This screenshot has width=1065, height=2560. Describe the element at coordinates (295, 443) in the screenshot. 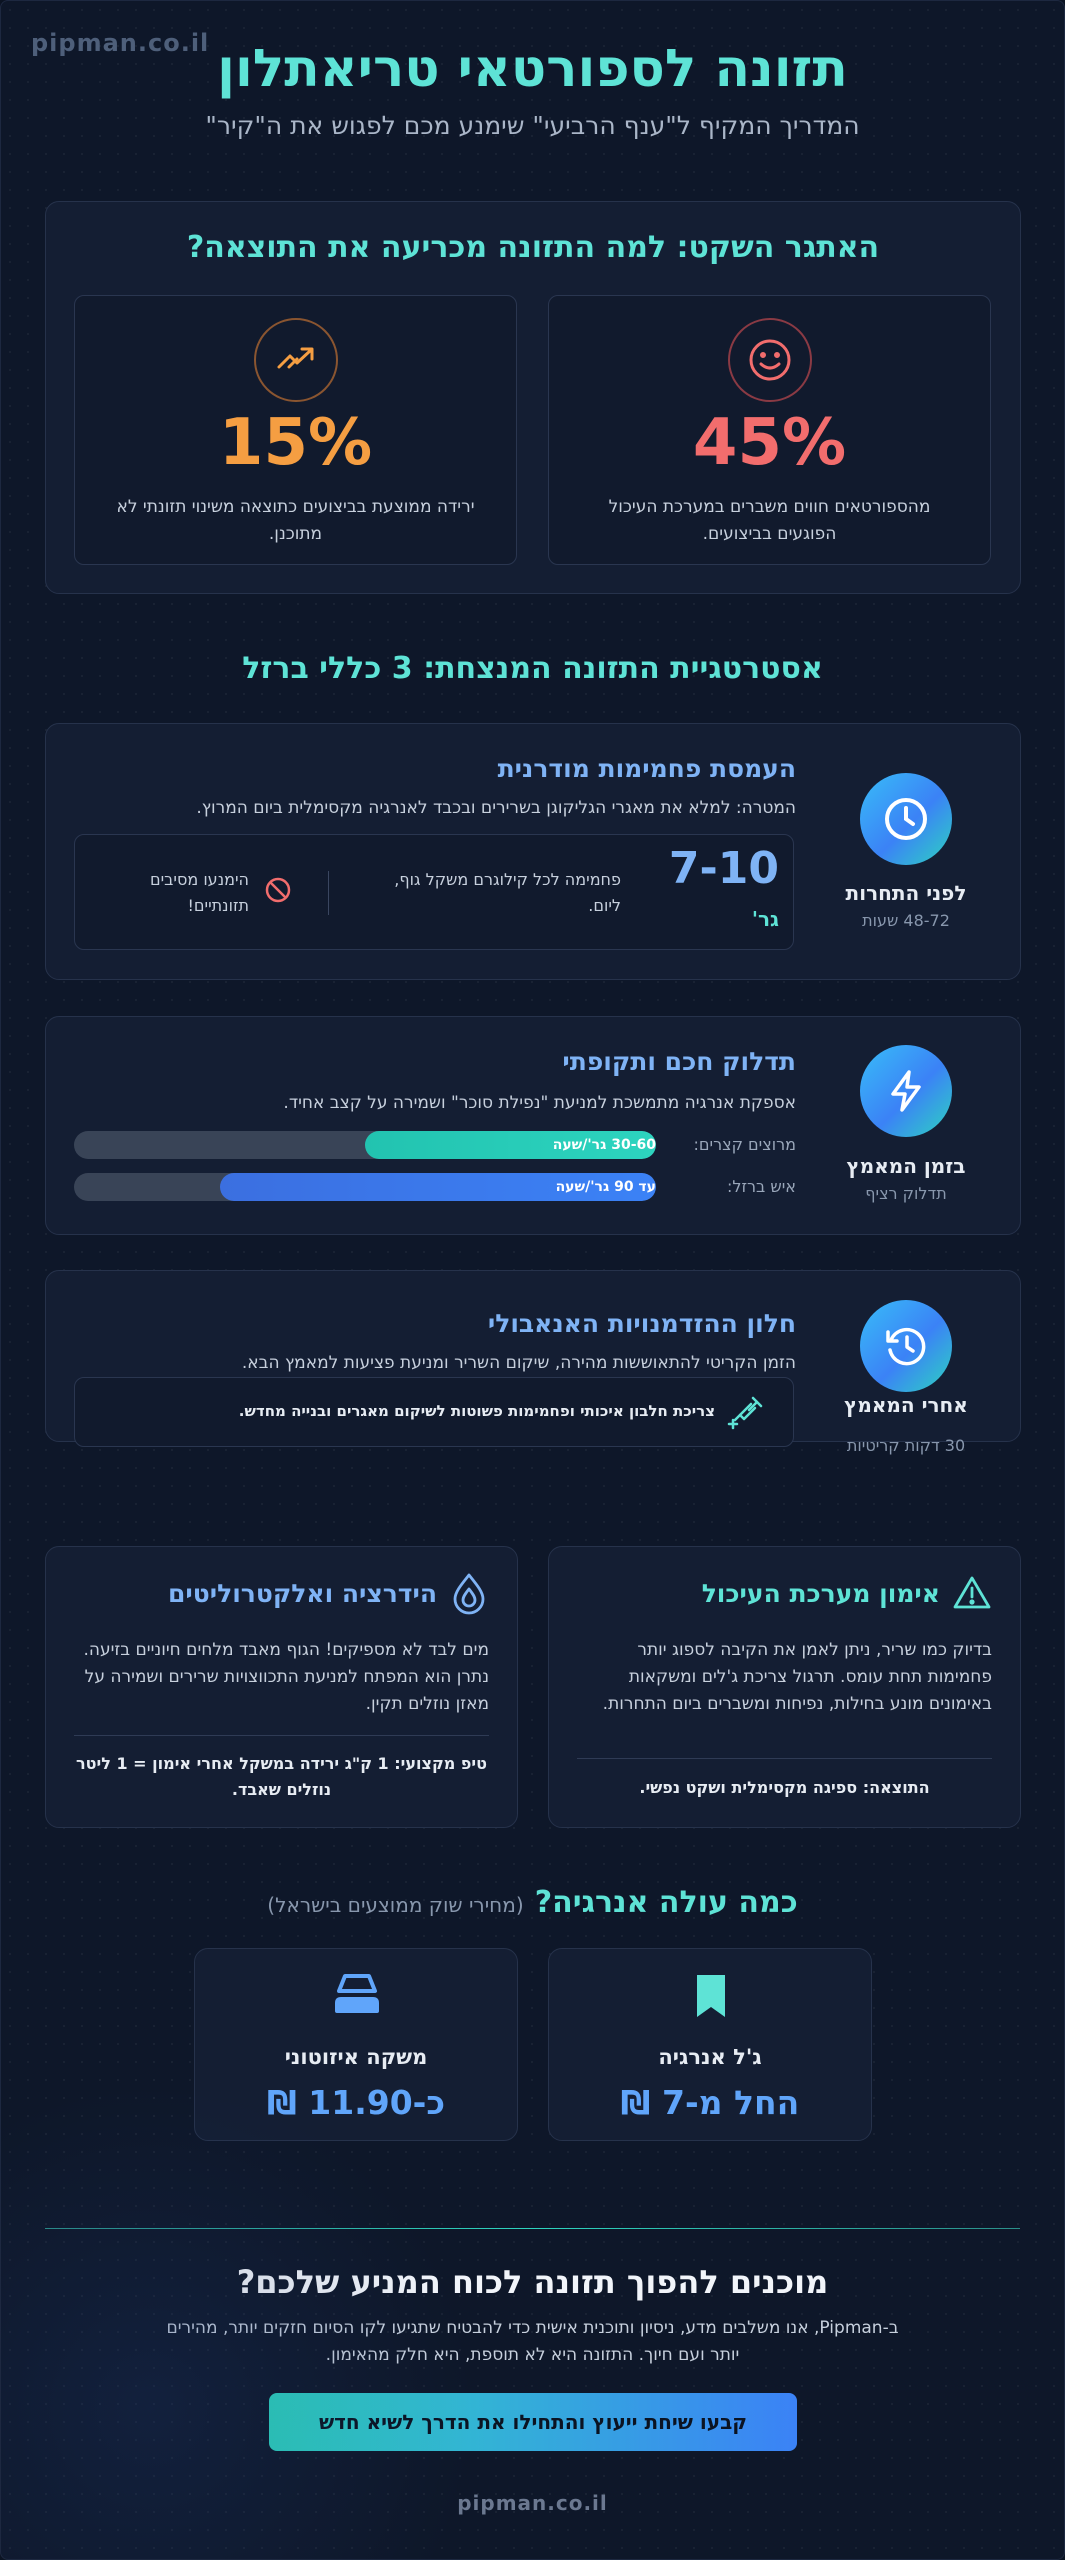

I see `stat-value: 15%` at that location.